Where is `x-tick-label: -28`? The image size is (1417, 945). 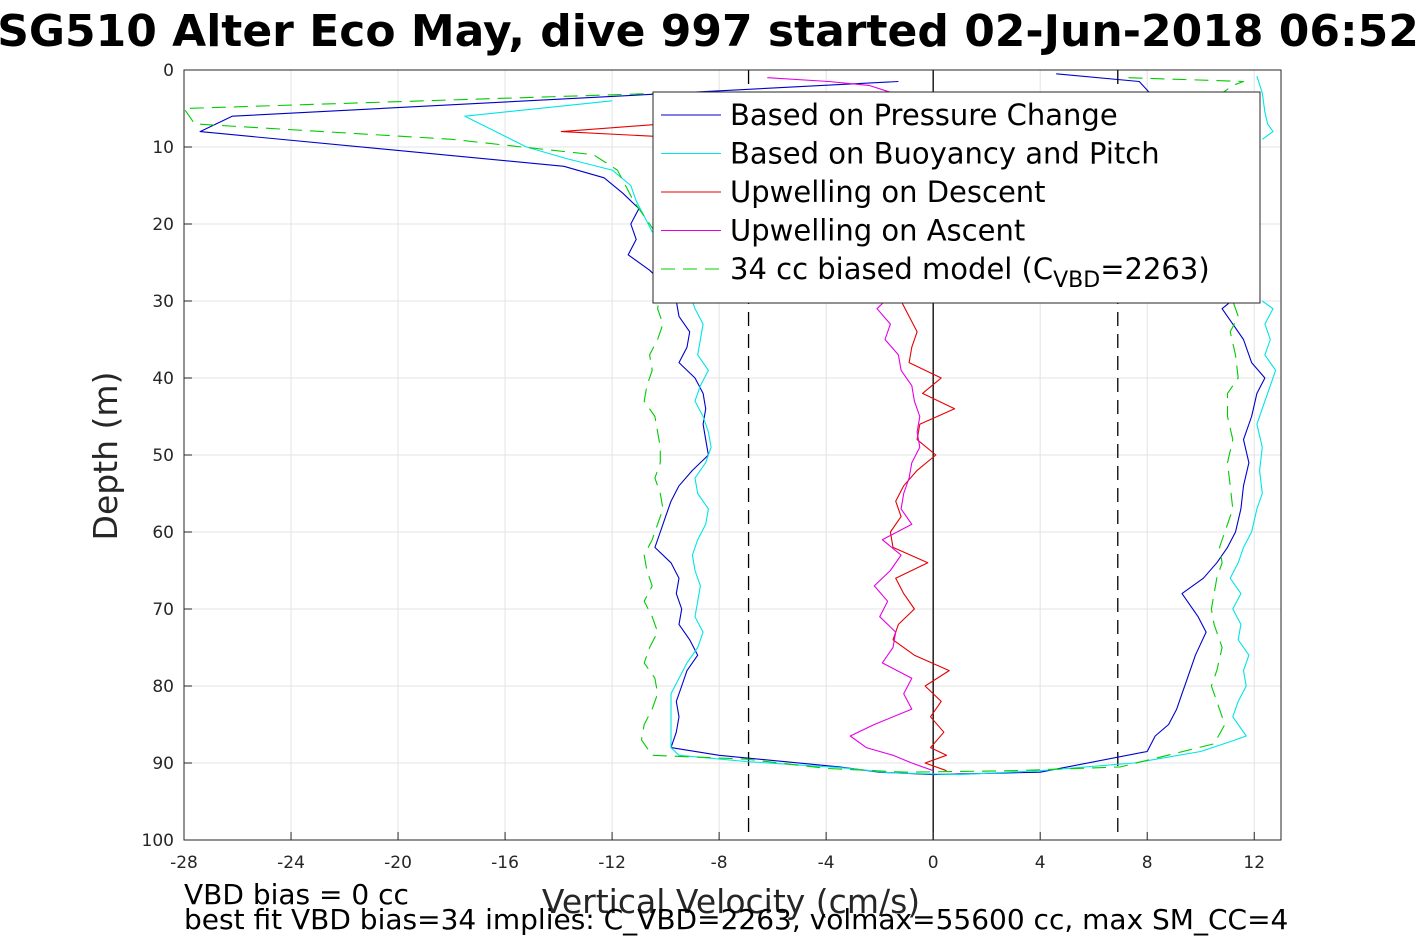
x-tick-label: -28 is located at coordinates (184, 863).